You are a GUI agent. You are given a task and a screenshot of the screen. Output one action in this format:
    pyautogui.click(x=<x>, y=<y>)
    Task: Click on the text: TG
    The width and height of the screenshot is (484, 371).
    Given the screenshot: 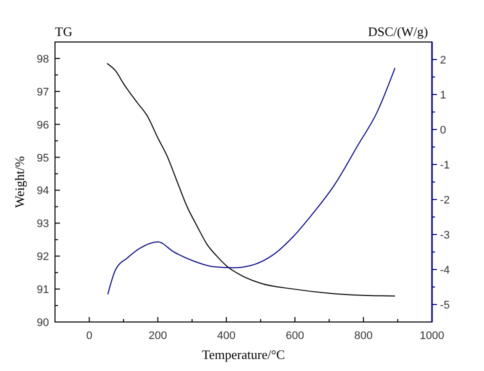 What is the action you would take?
    pyautogui.click(x=63, y=31)
    